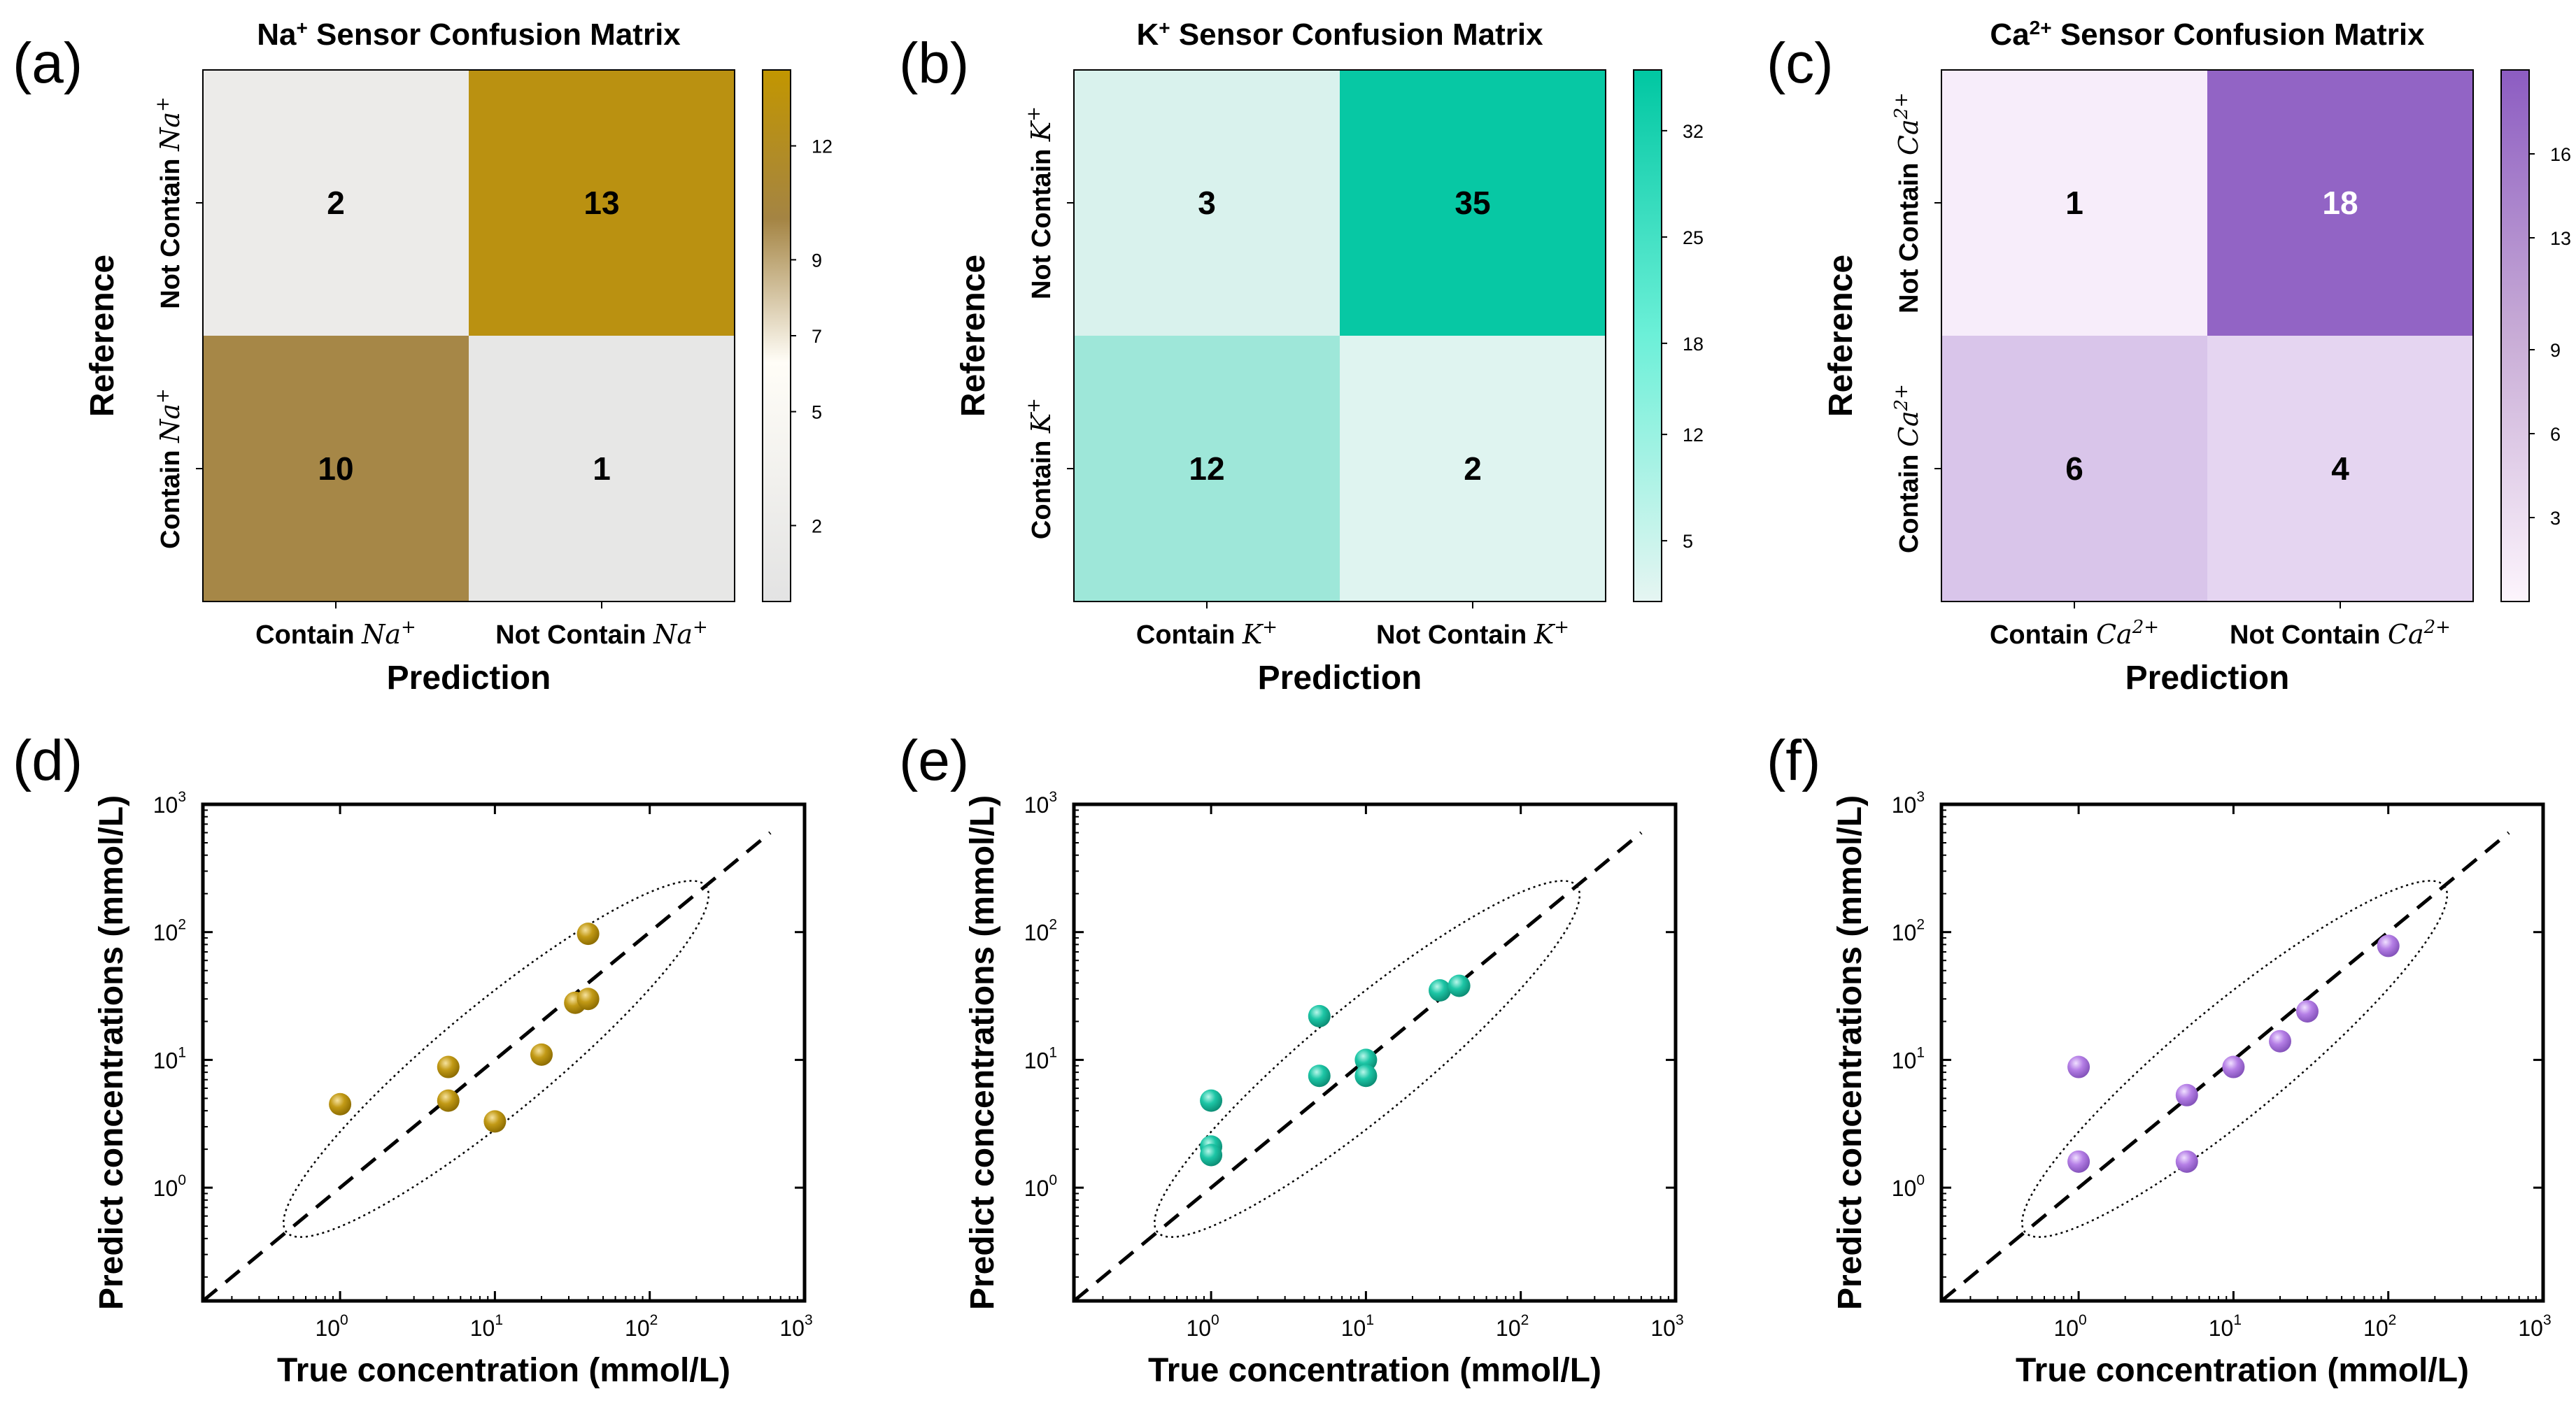 The width and height of the screenshot is (2576, 1424). I want to click on y-tick-label: Not Contain Na+, so click(169, 203).